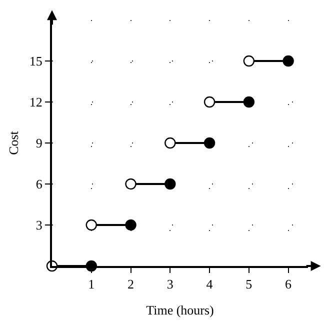  What do you see at coordinates (13, 142) in the screenshot?
I see `y-axis-title: Cost` at bounding box center [13, 142].